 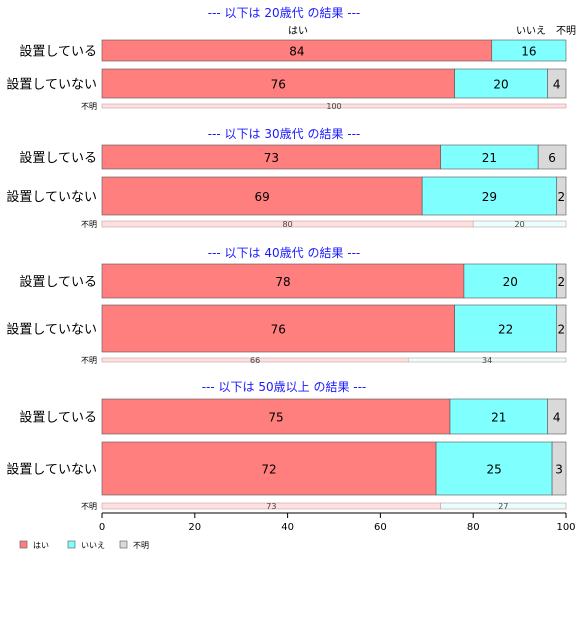 I want to click on segment-value-label: 69, so click(x=261, y=197).